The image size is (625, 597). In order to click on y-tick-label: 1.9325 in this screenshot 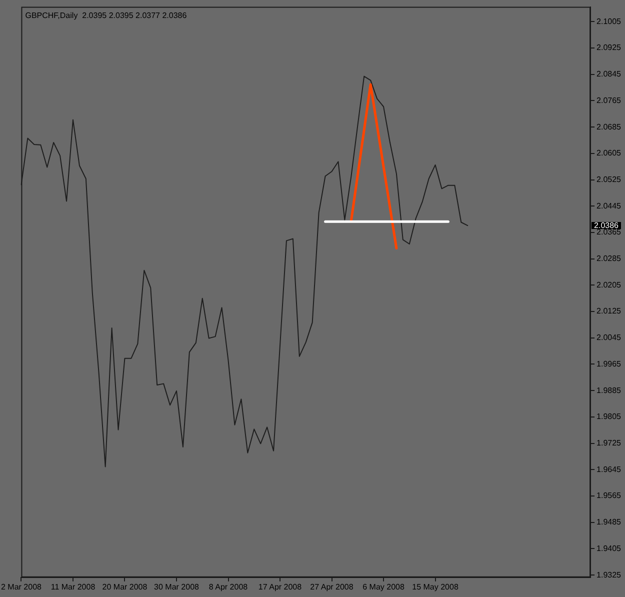, I will do `click(609, 575)`.